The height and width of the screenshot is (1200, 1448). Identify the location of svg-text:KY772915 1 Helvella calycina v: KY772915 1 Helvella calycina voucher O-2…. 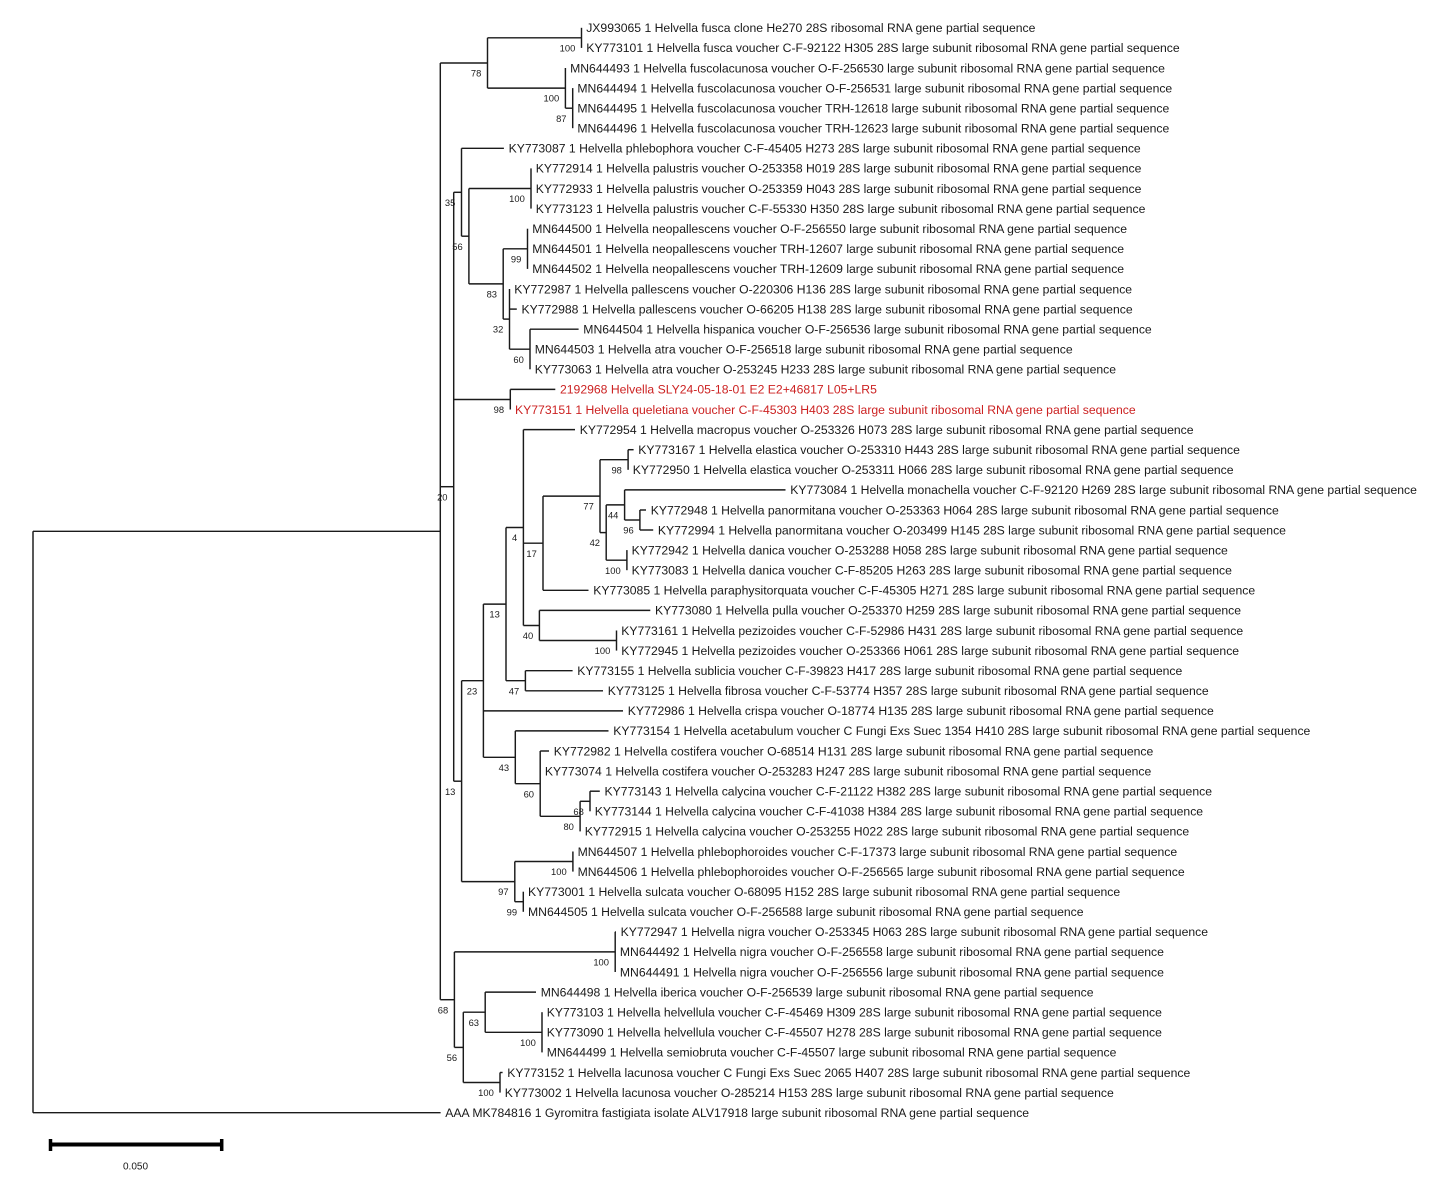
(887, 832).